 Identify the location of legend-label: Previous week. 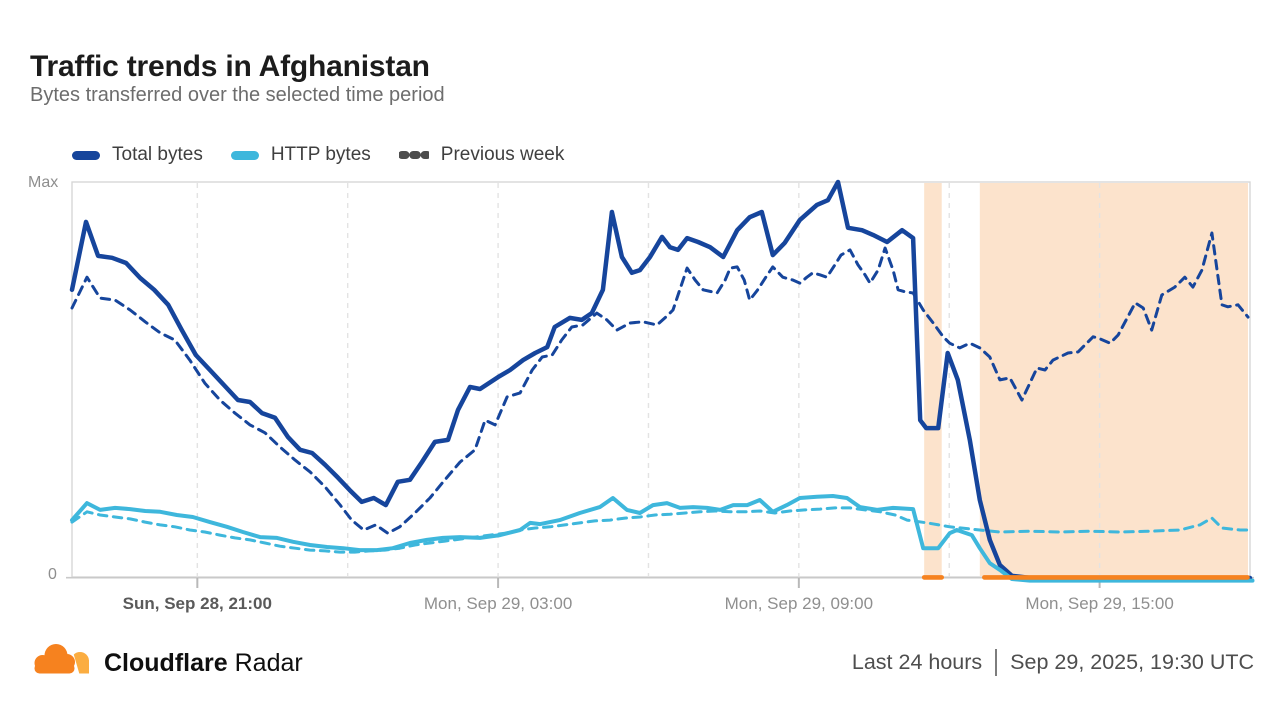
(502, 154).